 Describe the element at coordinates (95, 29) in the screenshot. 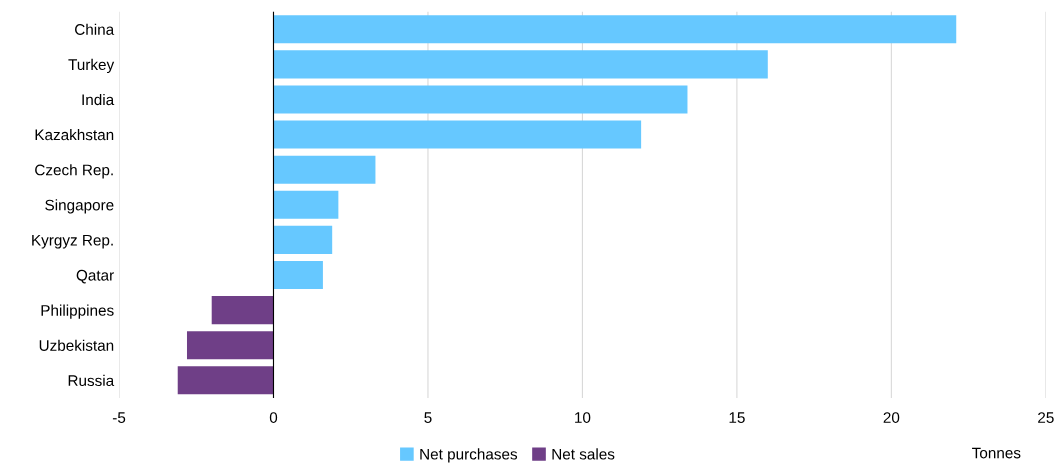

I see `y-tick-label: China` at that location.